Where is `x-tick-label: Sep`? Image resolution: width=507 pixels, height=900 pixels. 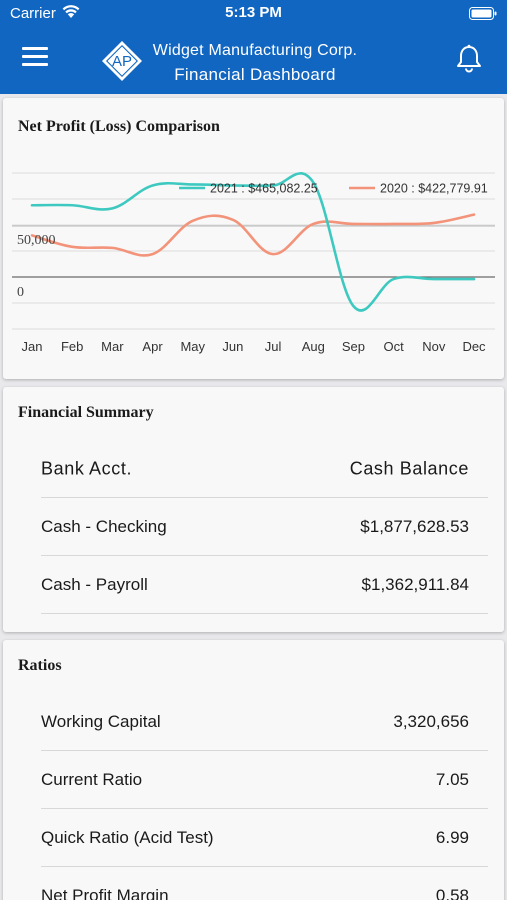 x-tick-label: Sep is located at coordinates (353, 346).